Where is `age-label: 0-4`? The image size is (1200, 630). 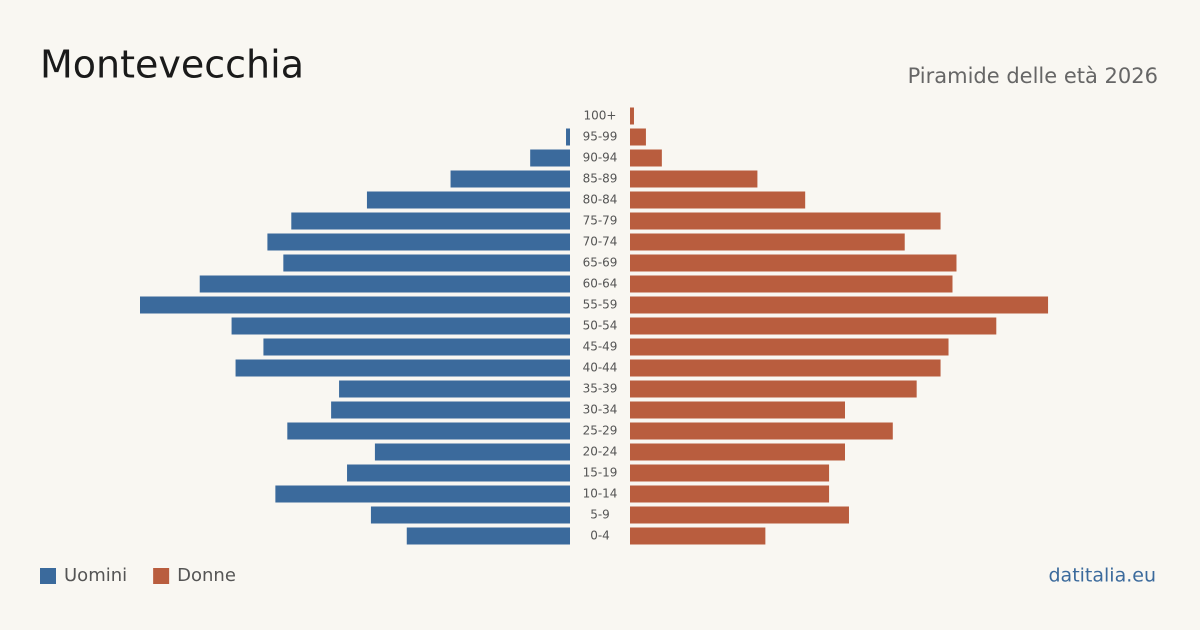
age-label: 0-4 is located at coordinates (600, 536).